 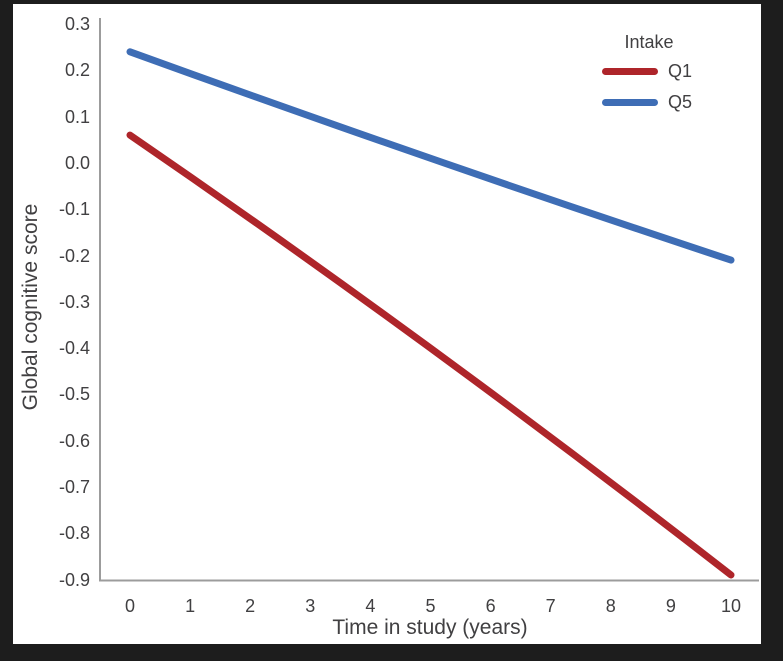 What do you see at coordinates (74, 348) in the screenshot?
I see `y-tick-label: -0.4` at bounding box center [74, 348].